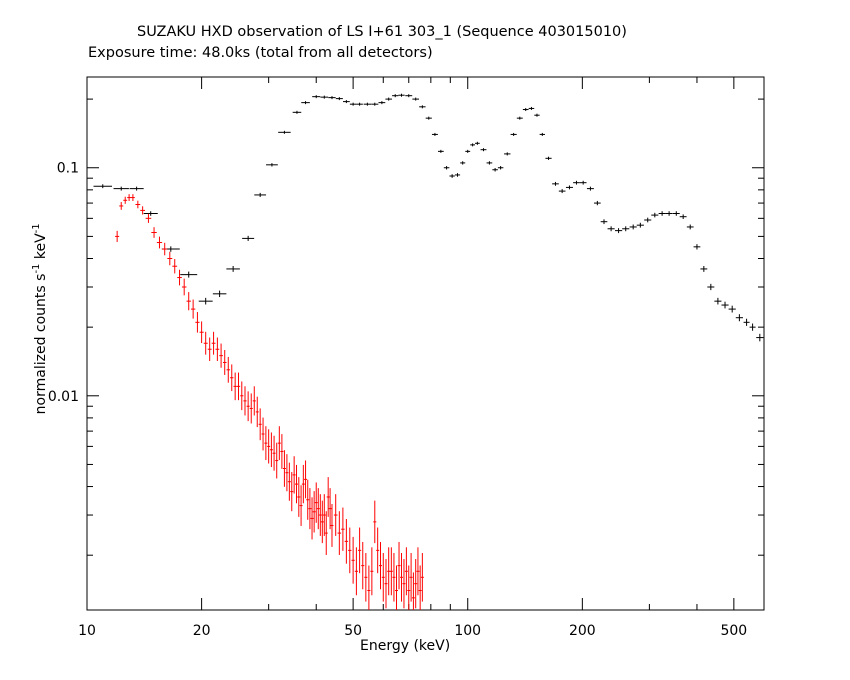 The width and height of the screenshot is (850, 680). Describe the element at coordinates (733, 631) in the screenshot. I see `x-tick-label: 500` at that location.